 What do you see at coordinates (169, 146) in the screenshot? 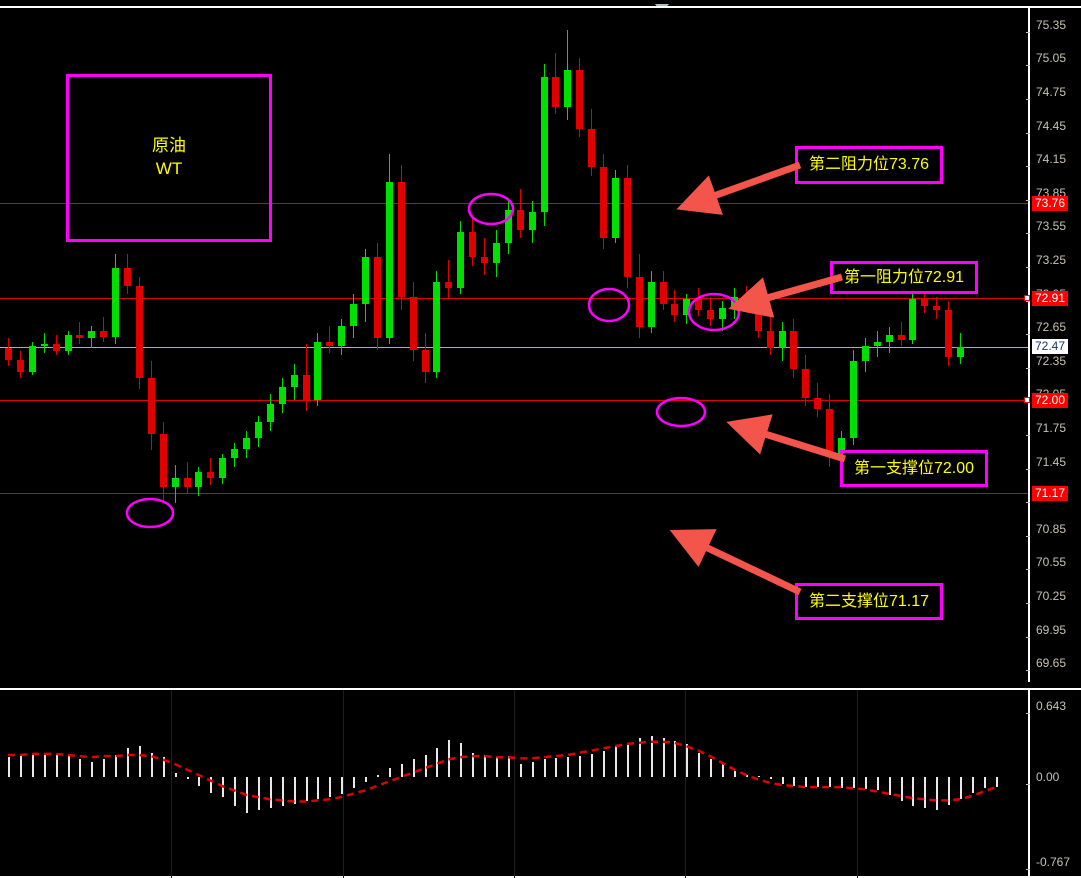
I see `symbol-name-line1: 原油` at bounding box center [169, 146].